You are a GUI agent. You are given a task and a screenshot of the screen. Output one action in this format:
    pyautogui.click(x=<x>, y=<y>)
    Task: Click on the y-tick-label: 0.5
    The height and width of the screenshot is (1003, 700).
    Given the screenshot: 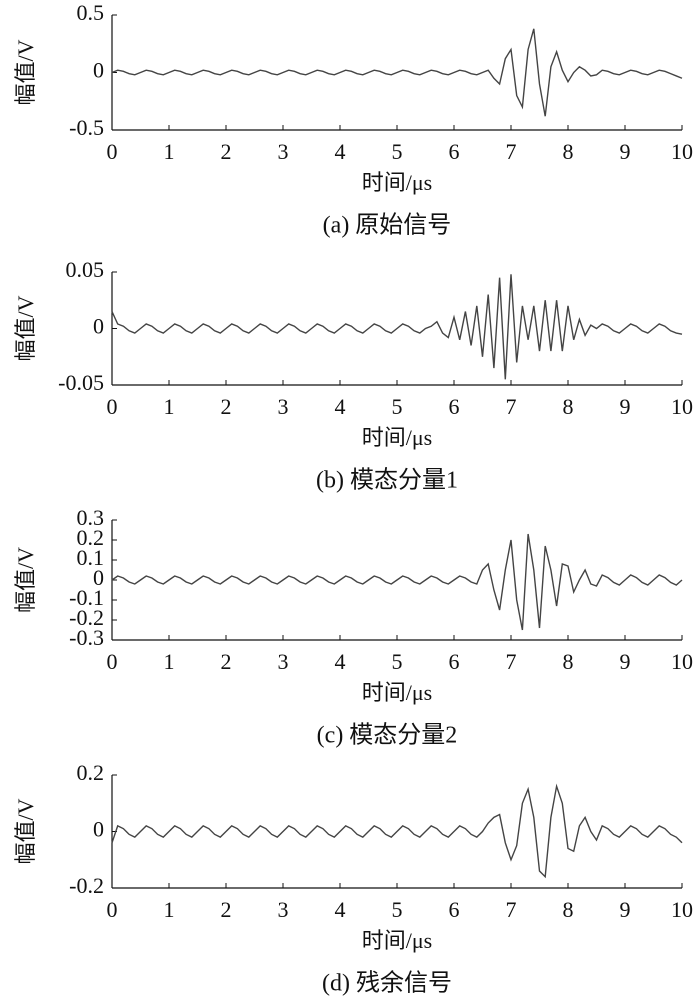 What is the action you would take?
    pyautogui.click(x=91, y=12)
    